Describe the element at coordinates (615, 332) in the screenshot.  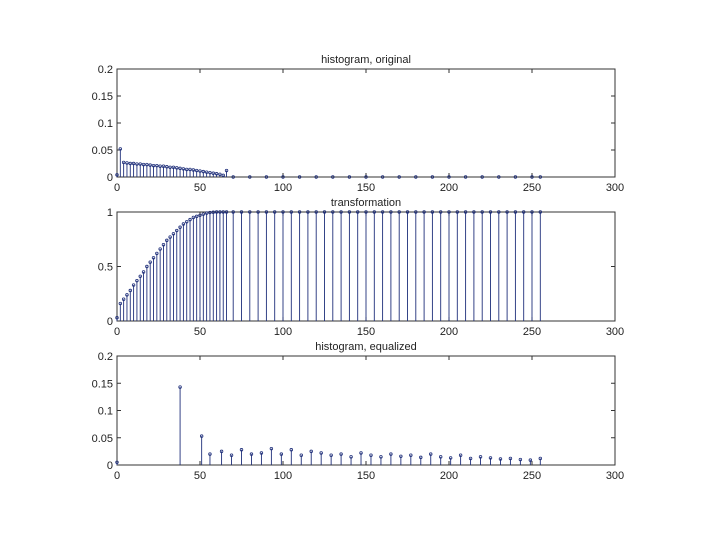
I see `x-tick-label: 300` at that location.